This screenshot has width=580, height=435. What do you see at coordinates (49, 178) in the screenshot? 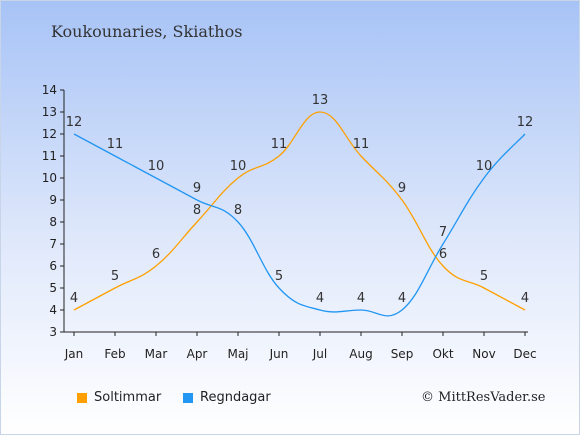
I see `y-tick-label: 10` at bounding box center [49, 178].